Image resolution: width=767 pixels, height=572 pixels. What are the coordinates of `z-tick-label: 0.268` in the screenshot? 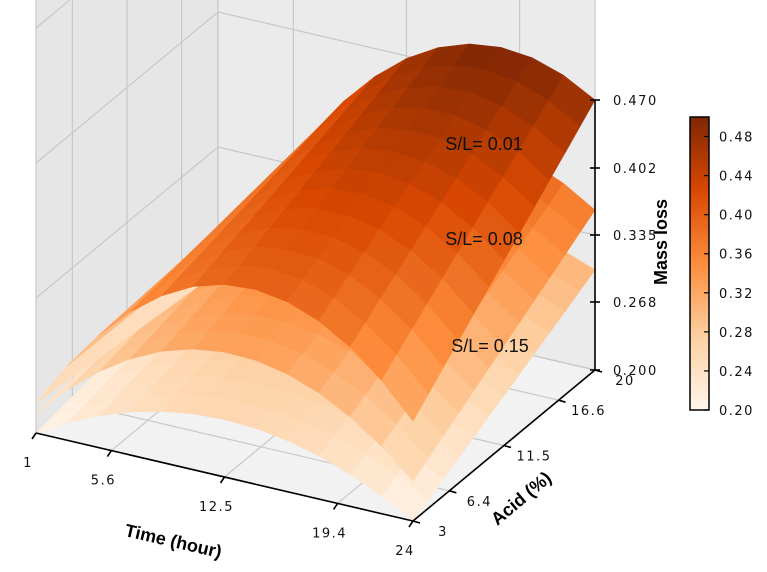 It's located at (635, 303).